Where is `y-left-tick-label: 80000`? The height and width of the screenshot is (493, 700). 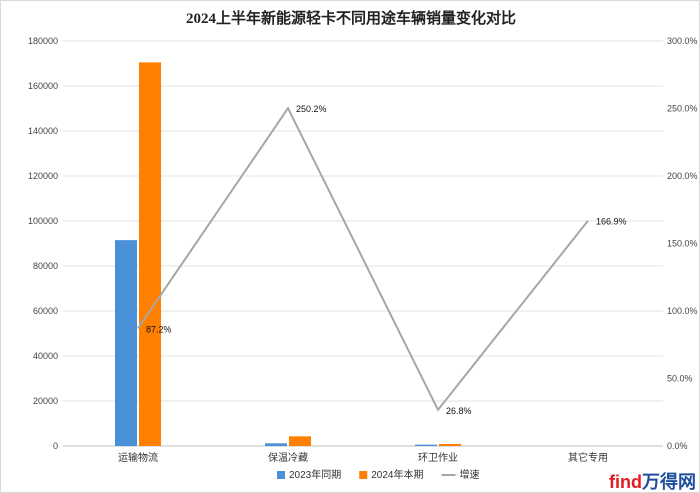 y-left-tick-label: 80000 is located at coordinates (45, 266).